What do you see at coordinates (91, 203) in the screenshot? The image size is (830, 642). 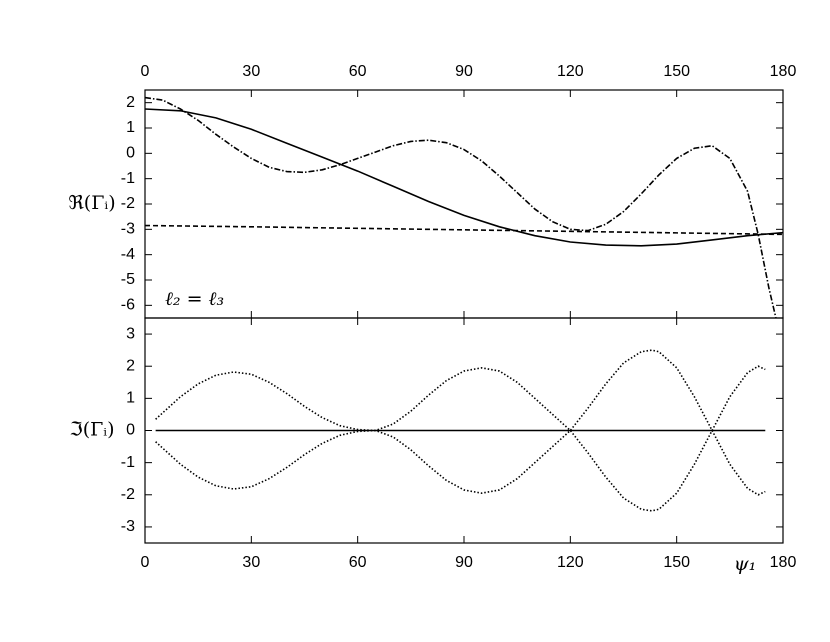 I see `y-axis-label: ℜ(Γᵢ)` at bounding box center [91, 203].